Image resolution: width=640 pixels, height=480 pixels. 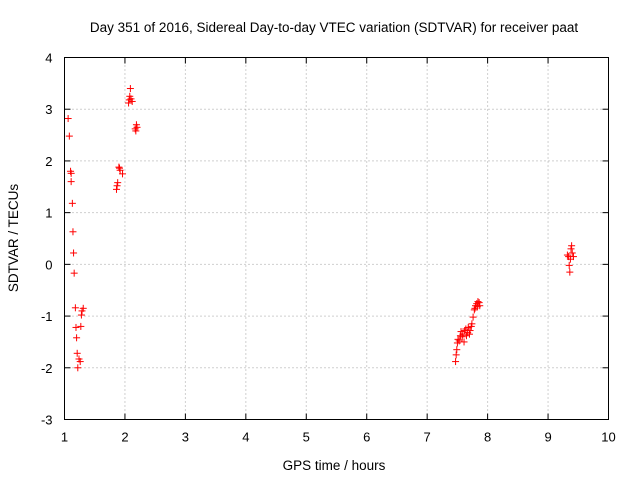 What do you see at coordinates (334, 465) in the screenshot?
I see `x-axis-label: GPS time / hours` at bounding box center [334, 465].